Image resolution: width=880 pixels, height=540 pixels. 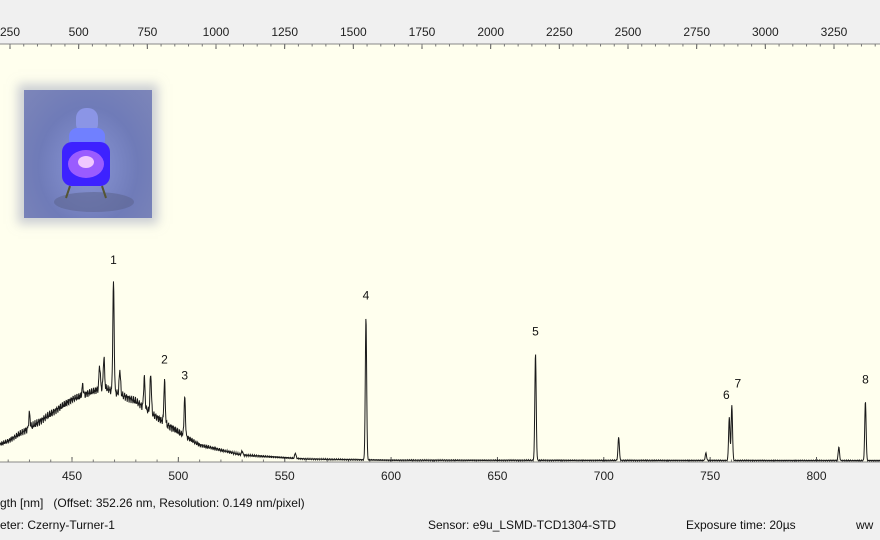 What do you see at coordinates (834, 32) in the screenshot?
I see `top-tick-label: 3250` at bounding box center [834, 32].